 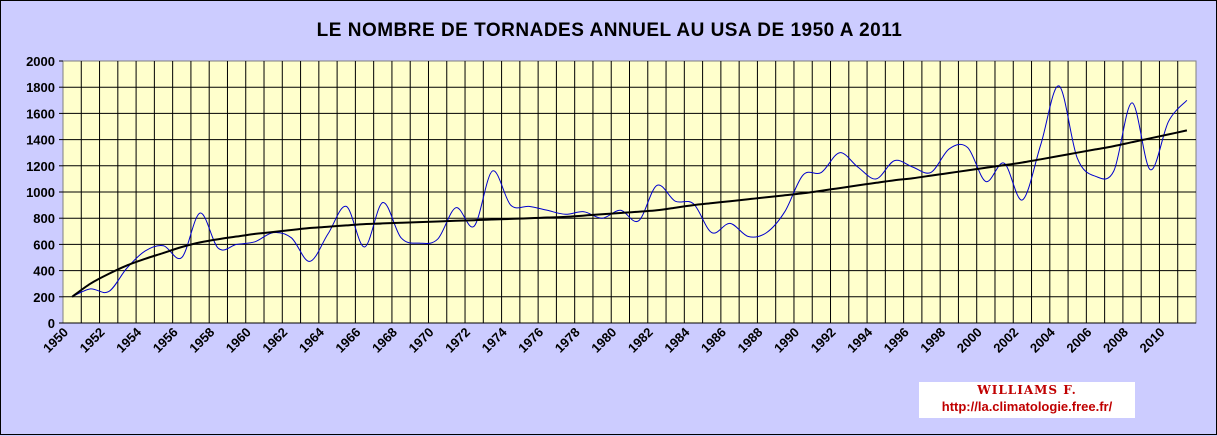 What do you see at coordinates (823, 340) in the screenshot?
I see `x-tick-label: 1992` at bounding box center [823, 340].